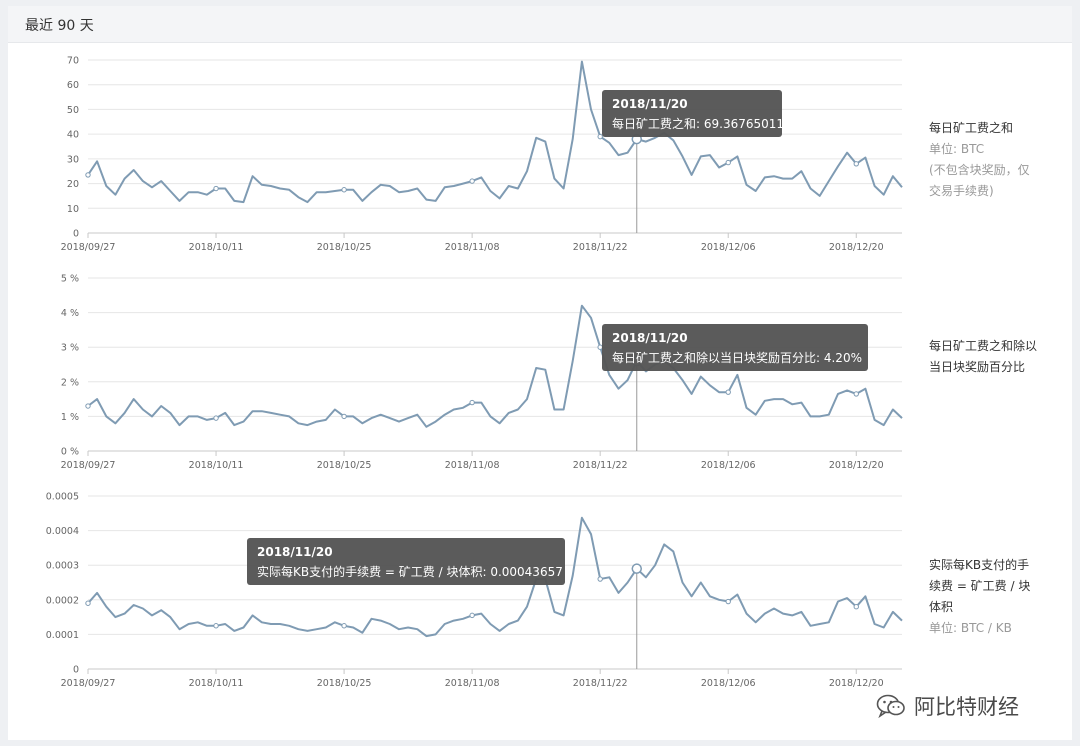  What do you see at coordinates (70, 313) in the screenshot?
I see `y-tick-label: 4 %` at bounding box center [70, 313].